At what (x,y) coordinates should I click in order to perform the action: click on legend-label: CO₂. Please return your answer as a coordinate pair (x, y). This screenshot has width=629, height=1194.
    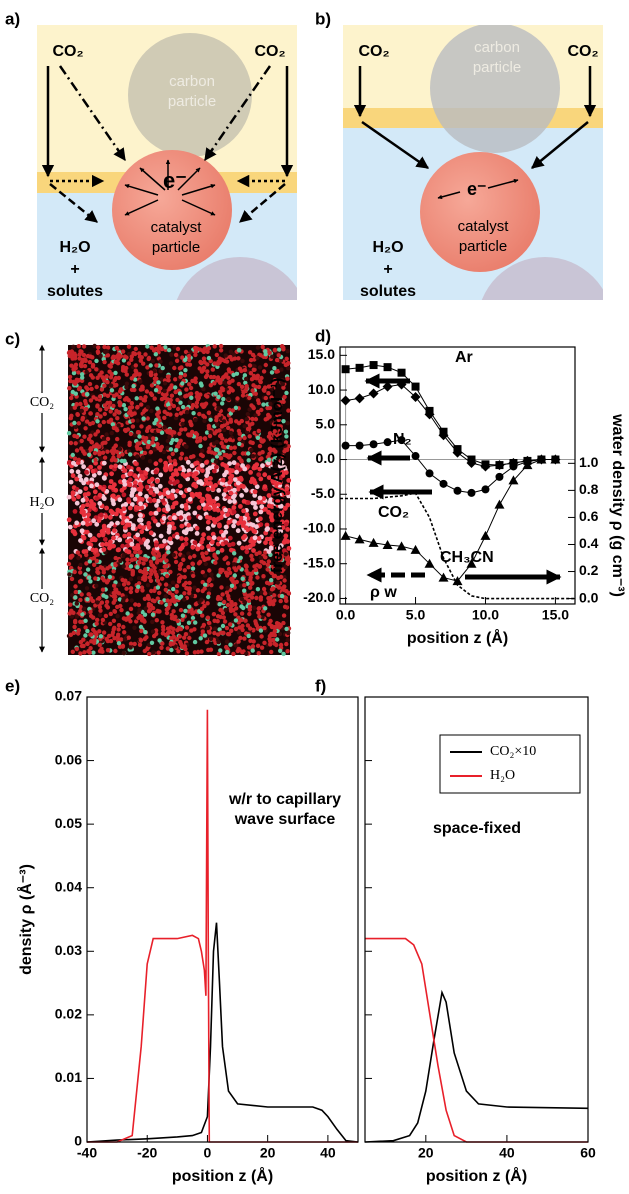
    Looking at the image, I should click on (393, 512).